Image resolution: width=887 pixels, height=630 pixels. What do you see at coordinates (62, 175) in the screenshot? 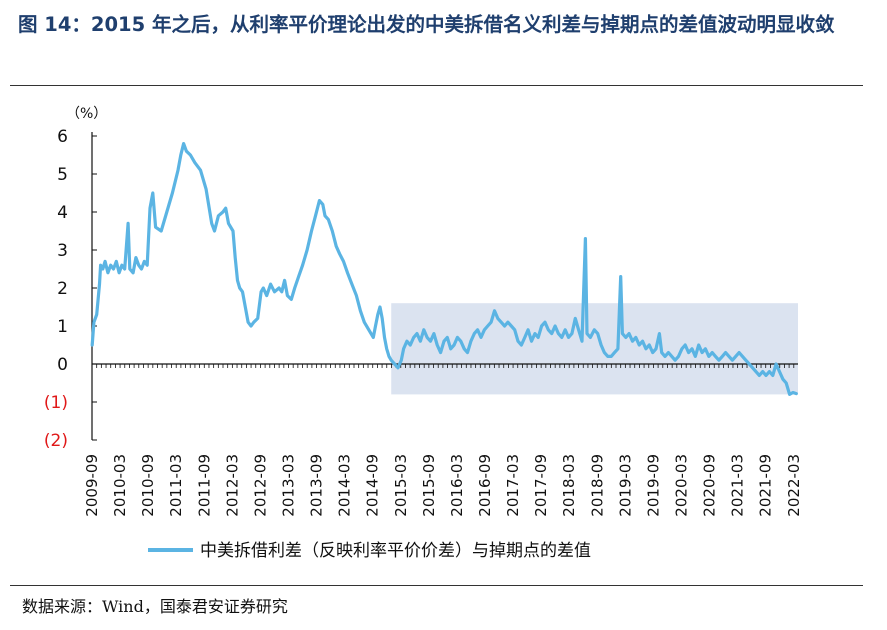
I see `y-tick-label: 5` at bounding box center [62, 175].